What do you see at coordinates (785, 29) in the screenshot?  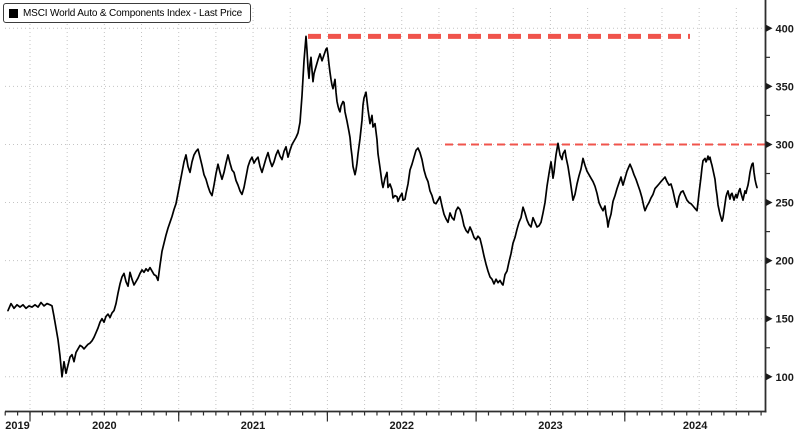 I see `y-axis-label-400: 400` at bounding box center [785, 29].